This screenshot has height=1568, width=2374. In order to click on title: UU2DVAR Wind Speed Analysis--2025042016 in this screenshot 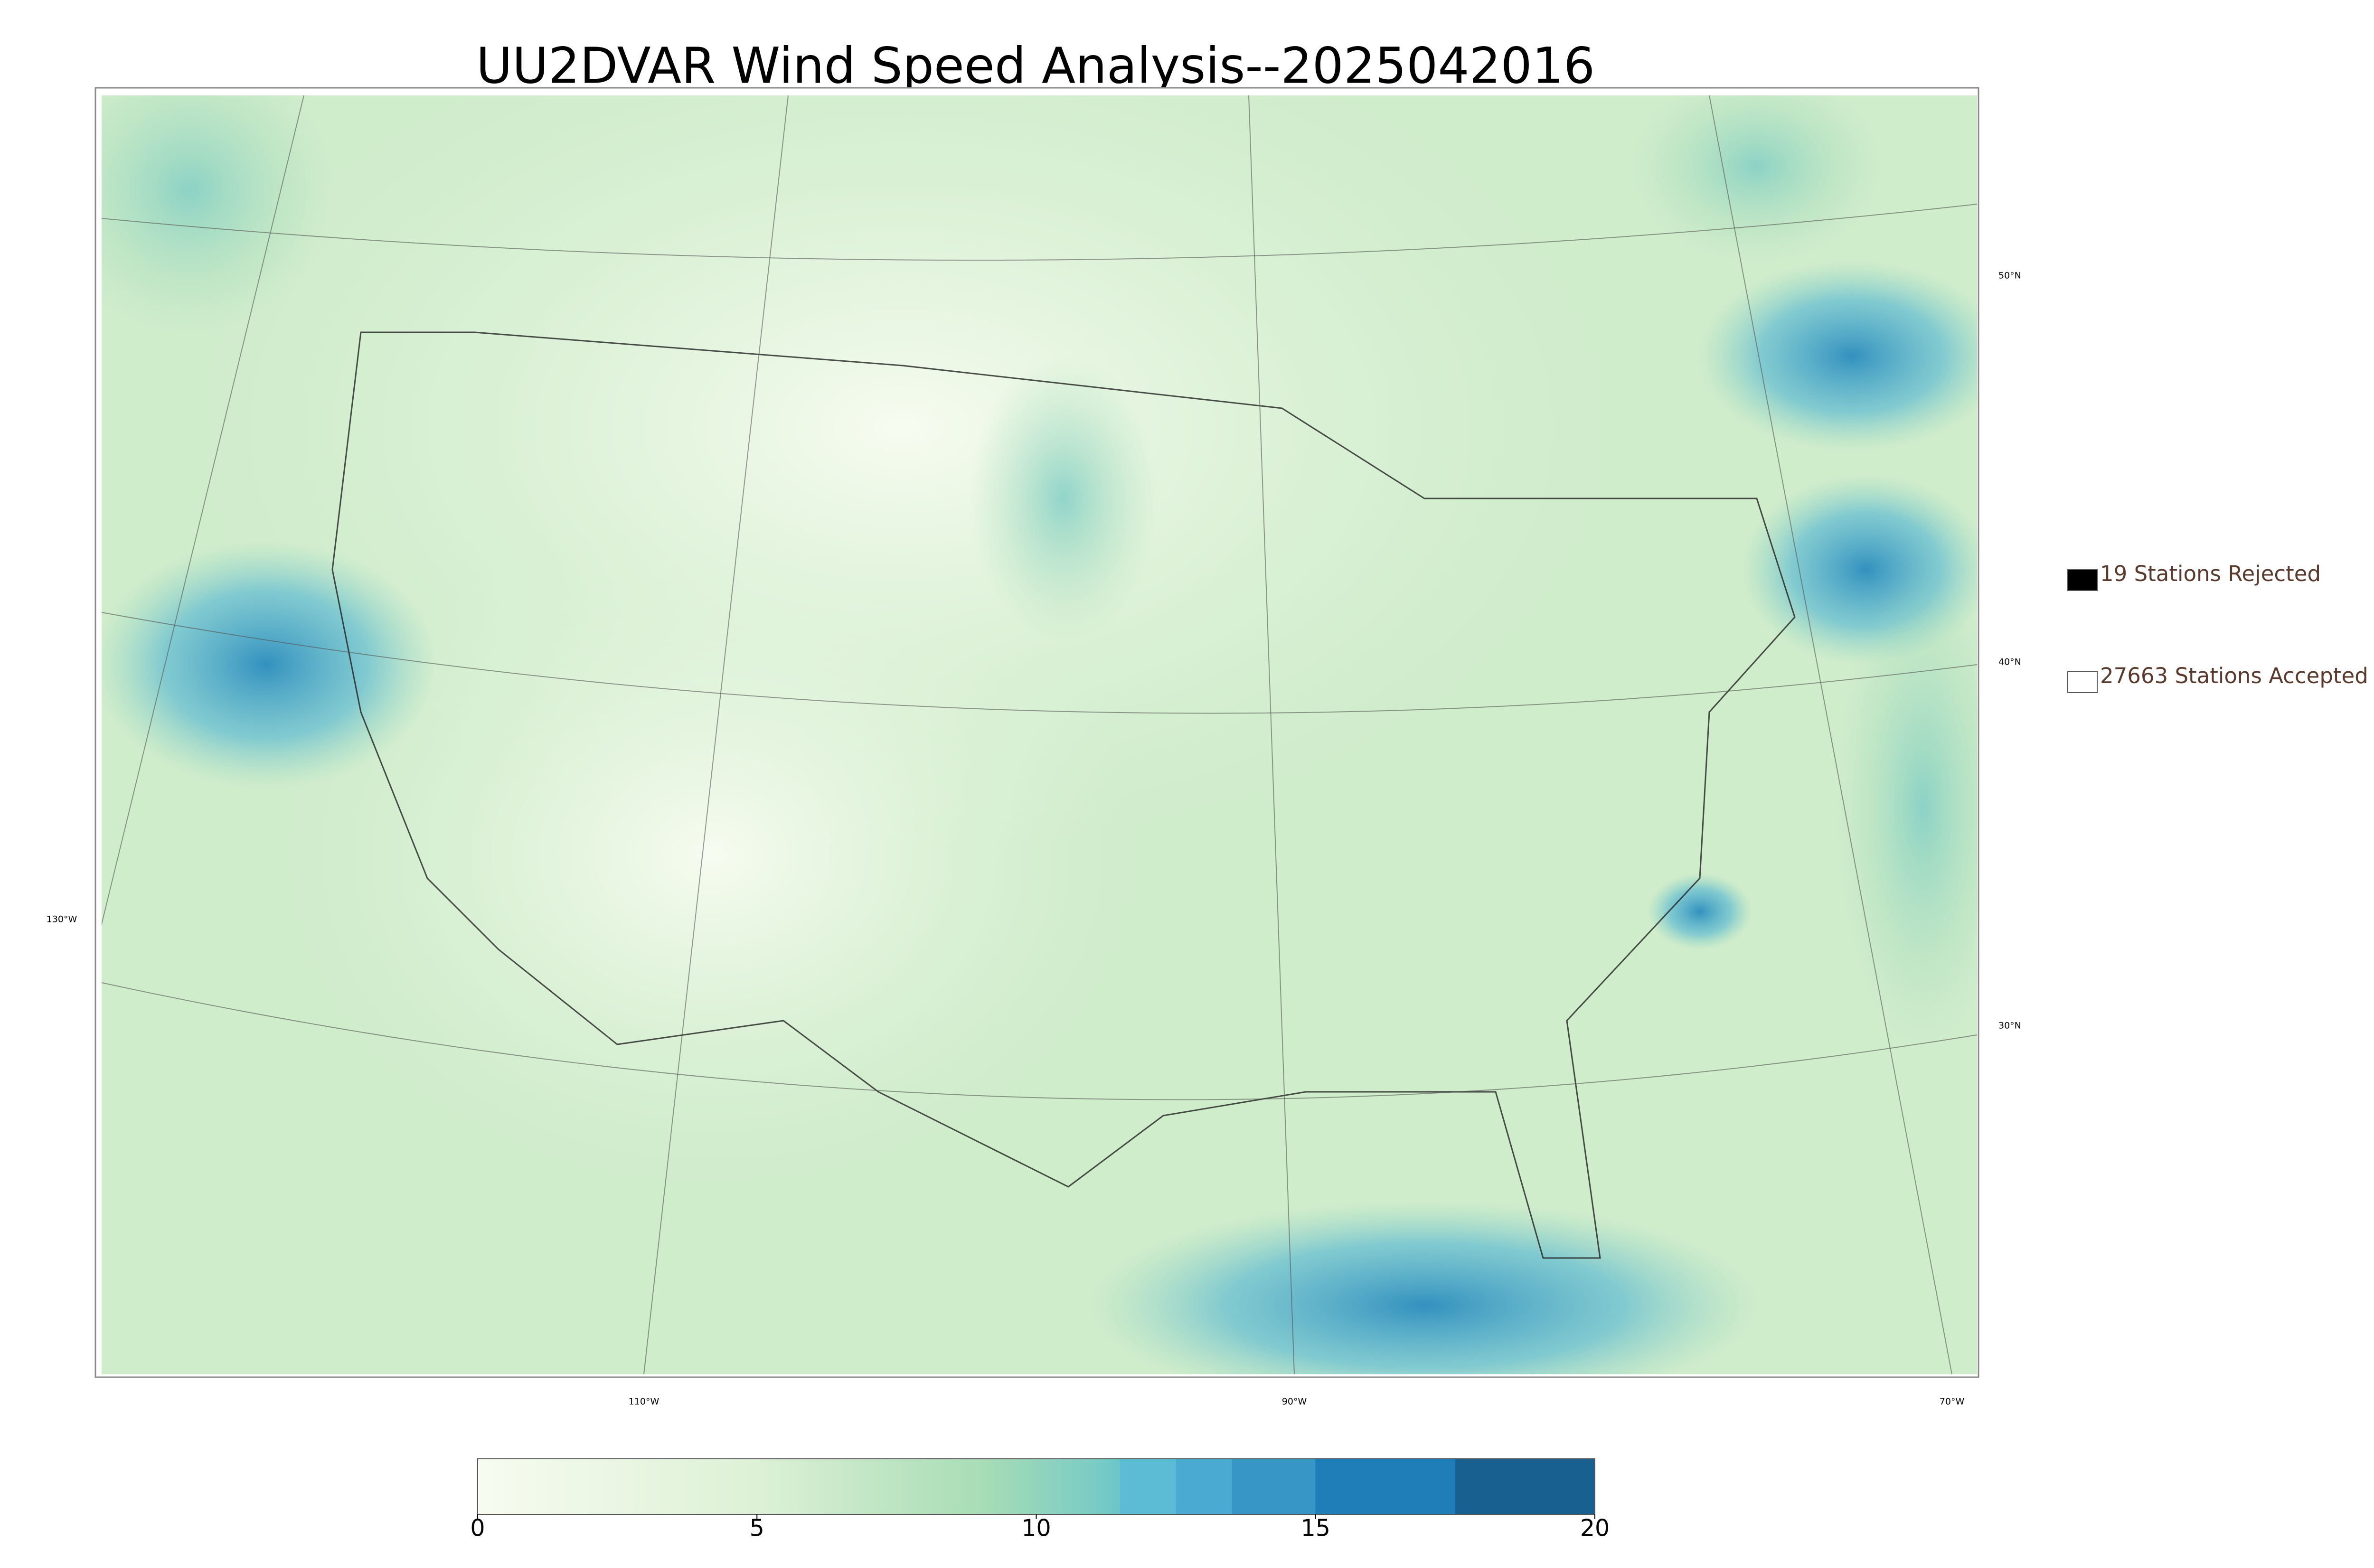, I will do `click(1035, 66)`.